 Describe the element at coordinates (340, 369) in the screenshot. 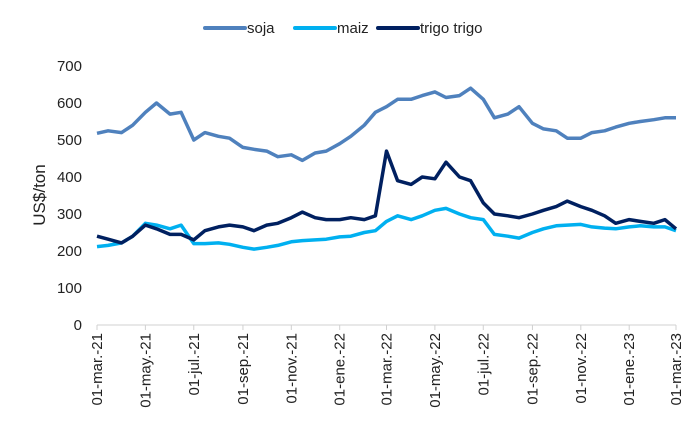

I see `x-tick-label: 01-ene.-22` at that location.